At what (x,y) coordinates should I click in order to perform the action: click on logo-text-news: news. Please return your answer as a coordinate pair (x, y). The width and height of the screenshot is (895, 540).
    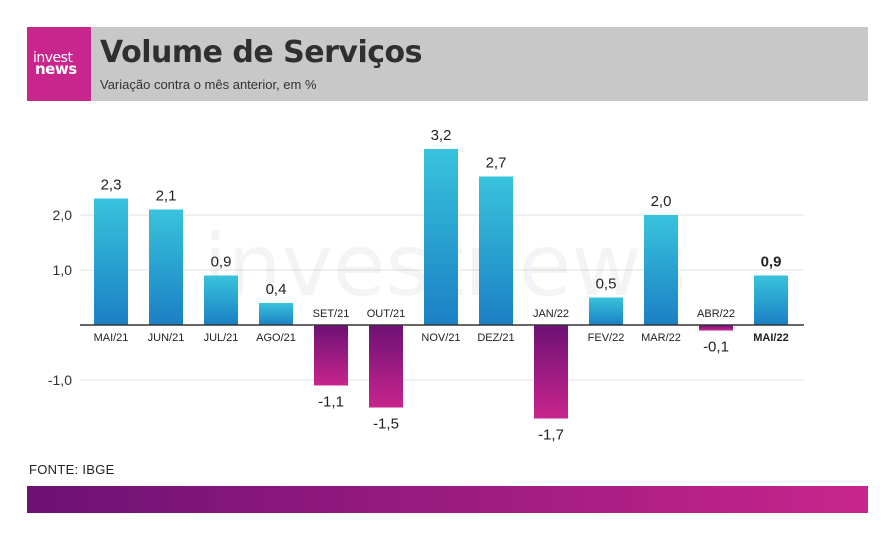
    Looking at the image, I should click on (56, 69).